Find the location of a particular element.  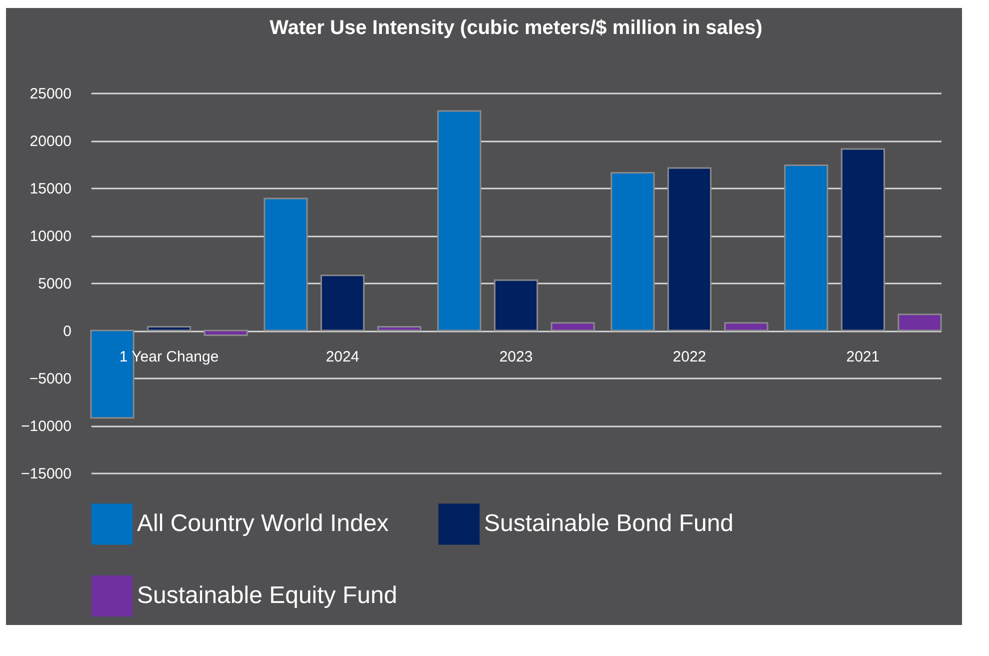

legend-label: All Country World Index is located at coordinates (263, 524).